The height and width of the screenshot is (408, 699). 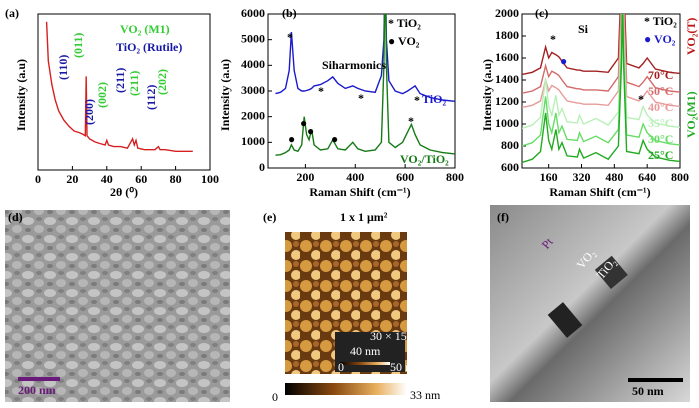 I want to click on annotation: TiO₂ (Rutile), so click(x=149, y=47).